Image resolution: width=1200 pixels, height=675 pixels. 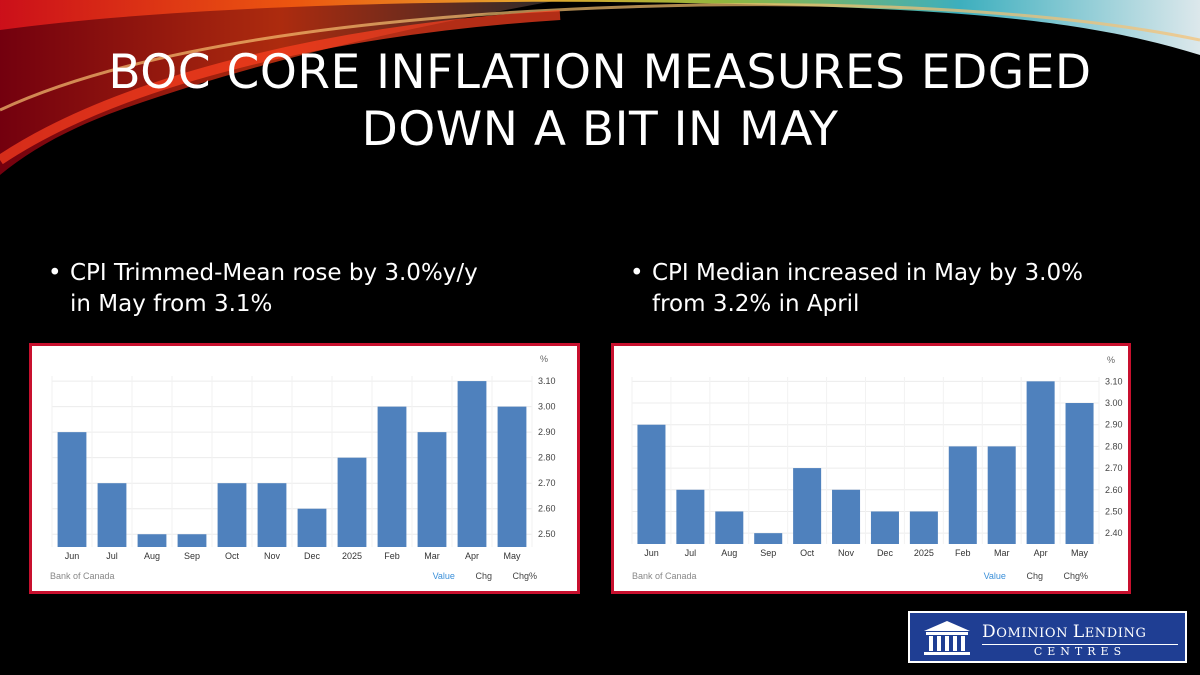 I want to click on y-tick-label: 2.40, so click(x=1114, y=533).